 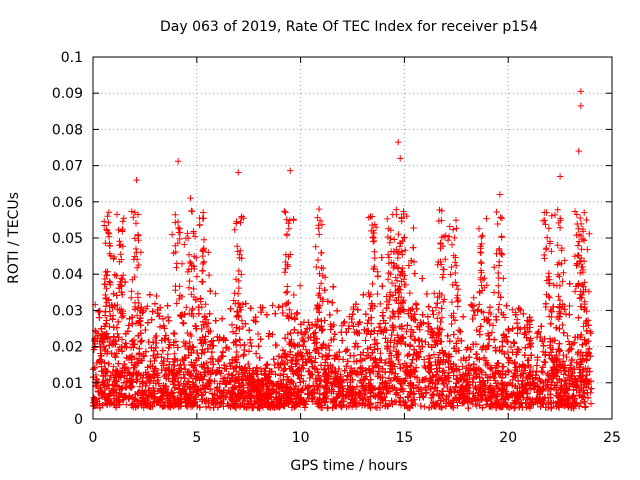 I want to click on x-tick-label: 10, so click(x=301, y=438).